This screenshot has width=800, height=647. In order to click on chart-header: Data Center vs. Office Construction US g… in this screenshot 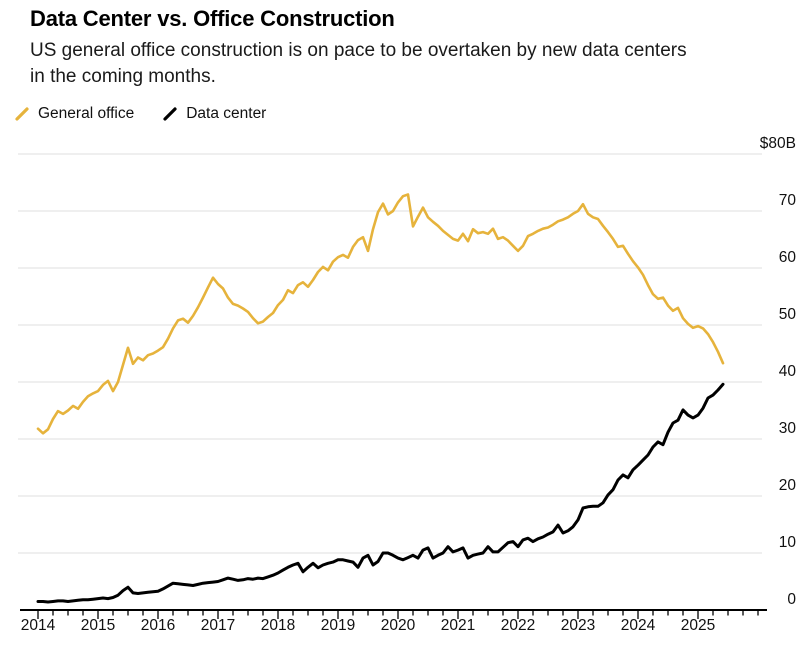, I will do `click(400, 48)`.